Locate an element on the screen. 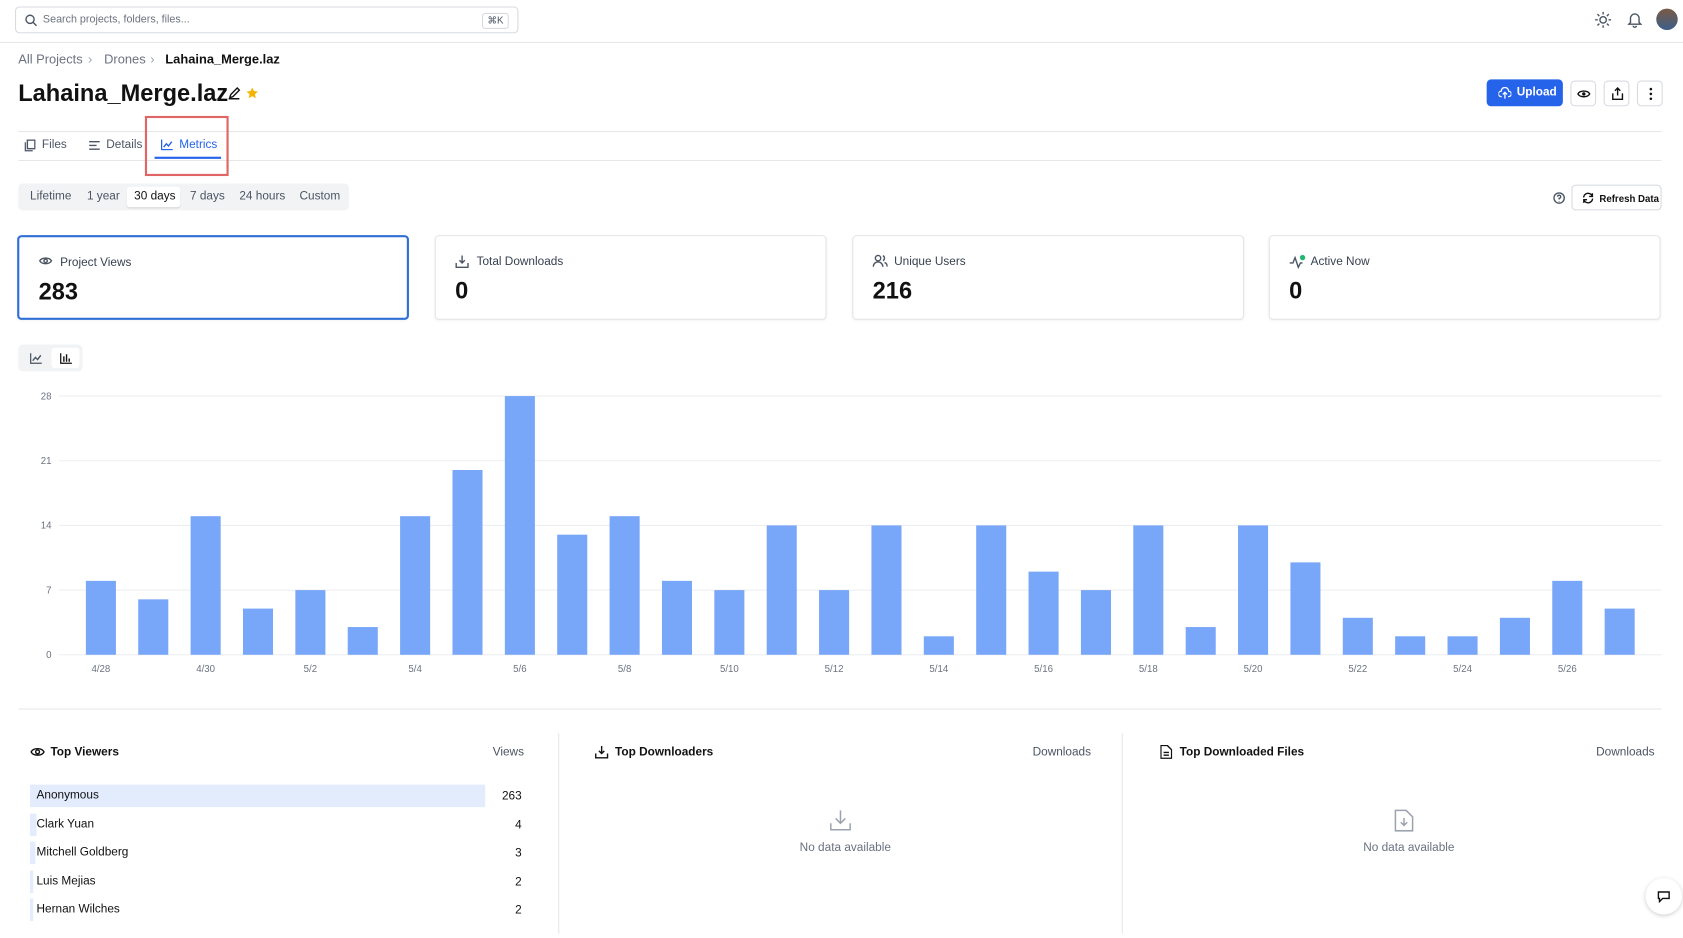 The image size is (1683, 938). more-icon is located at coordinates (1651, 94).